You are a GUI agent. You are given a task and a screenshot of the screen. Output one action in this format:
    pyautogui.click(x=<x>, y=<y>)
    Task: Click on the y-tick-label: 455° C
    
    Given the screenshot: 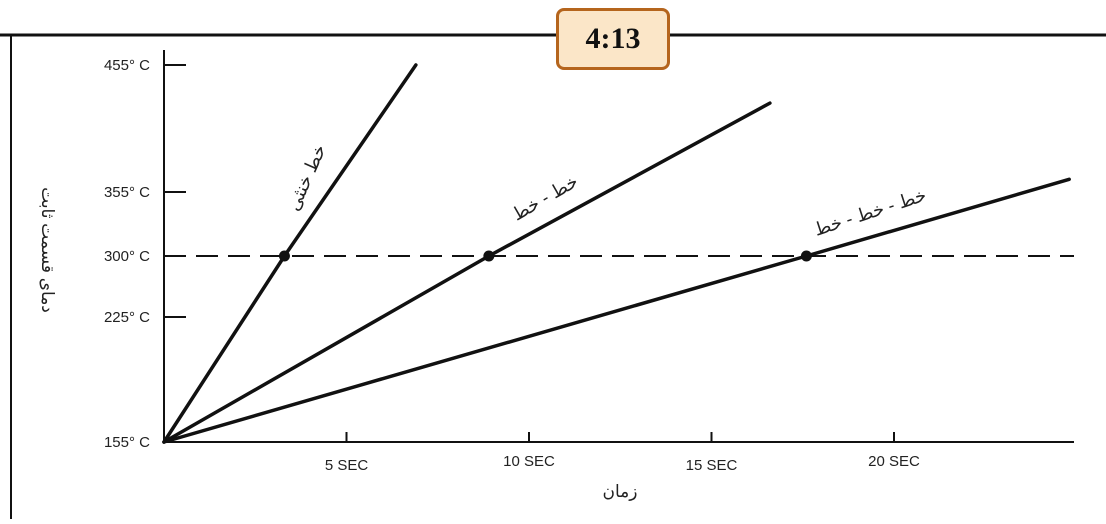 What is the action you would take?
    pyautogui.click(x=127, y=65)
    